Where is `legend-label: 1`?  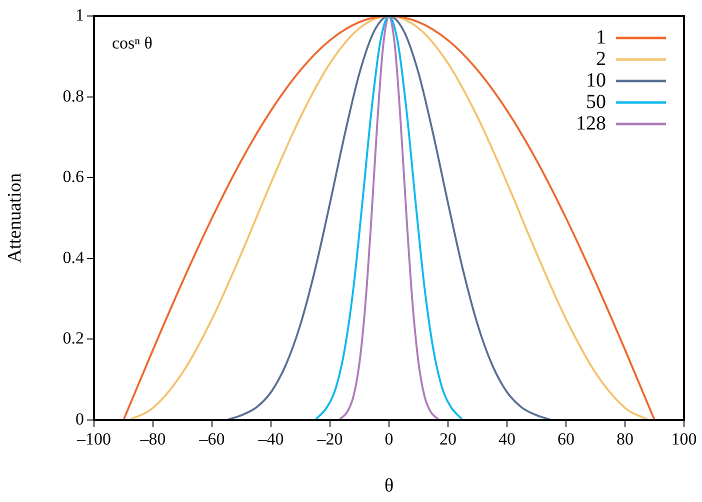 legend-label: 1 is located at coordinates (601, 37).